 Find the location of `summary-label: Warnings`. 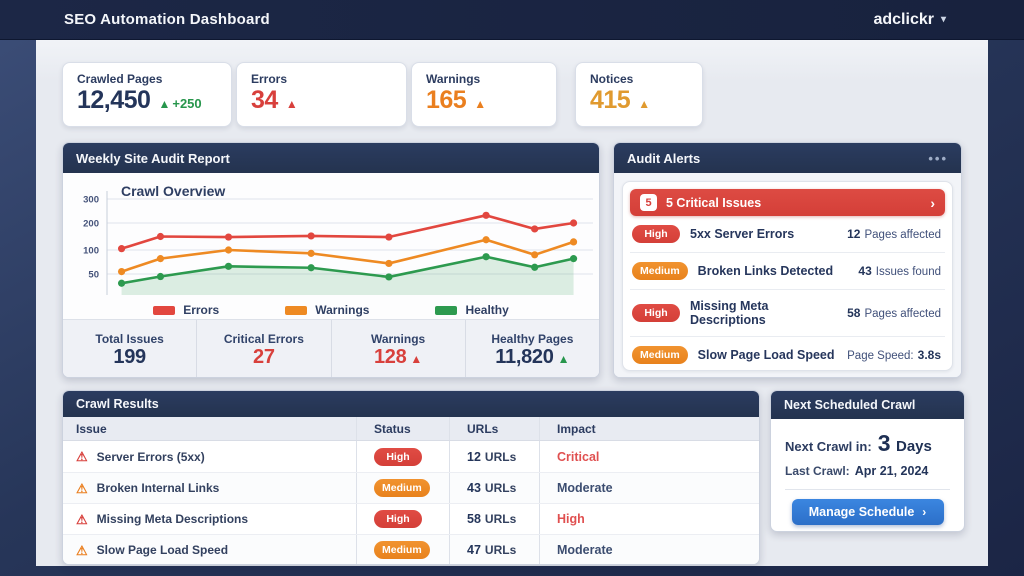

summary-label: Warnings is located at coordinates (398, 338).